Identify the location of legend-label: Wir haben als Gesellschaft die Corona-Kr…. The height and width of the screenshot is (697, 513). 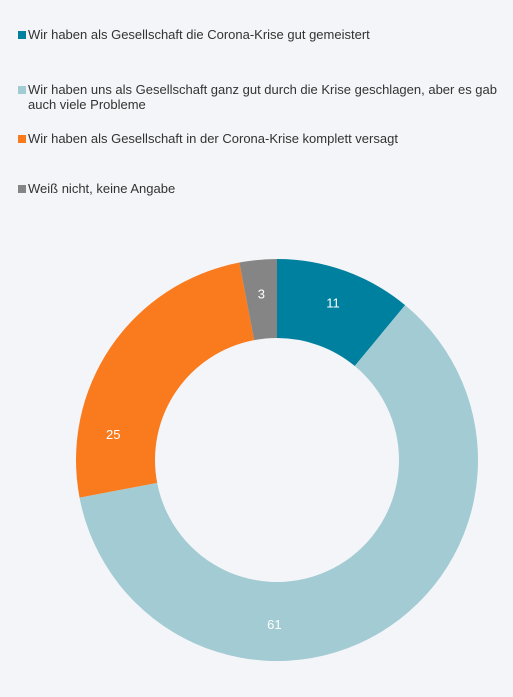
(199, 34).